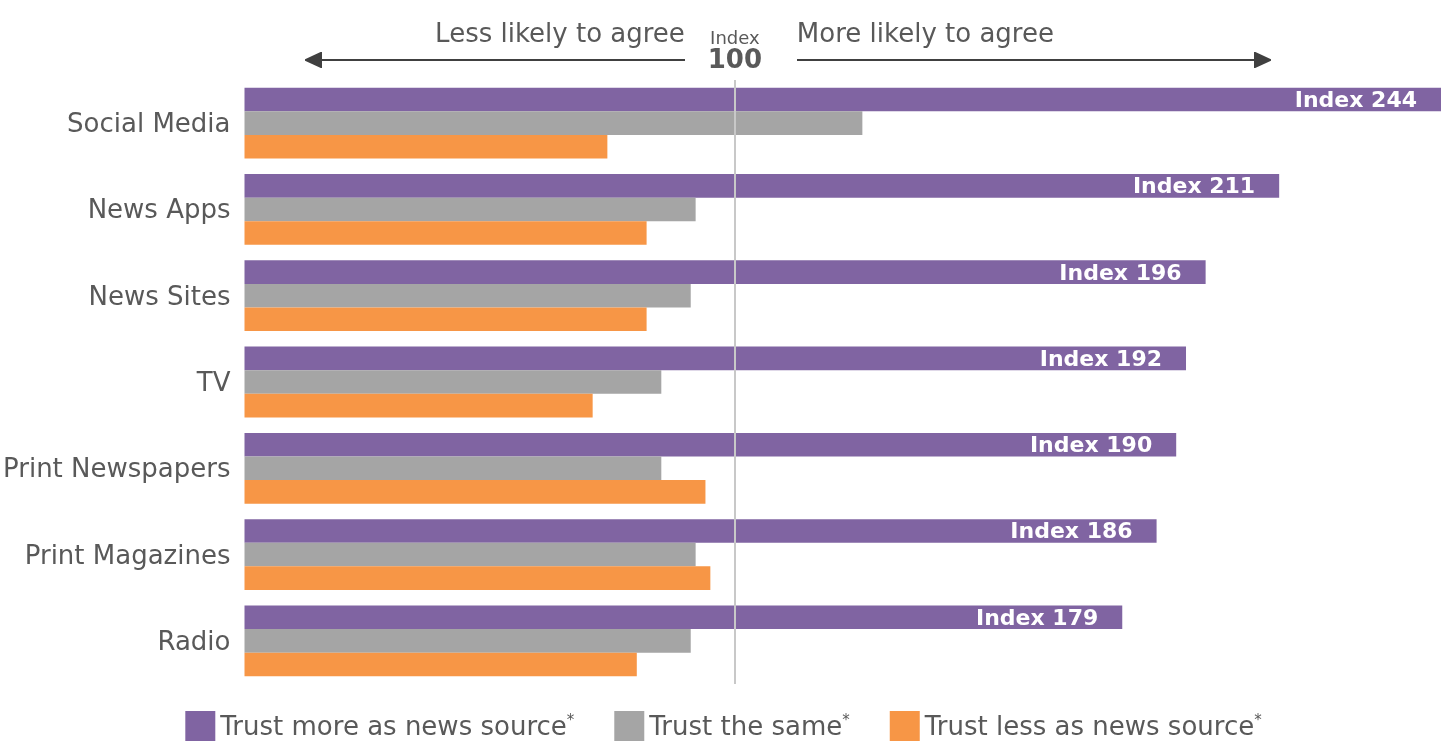 Image resolution: width=1447 pixels, height=746 pixels. I want to click on y-tick-label: News Sites, so click(159, 295).